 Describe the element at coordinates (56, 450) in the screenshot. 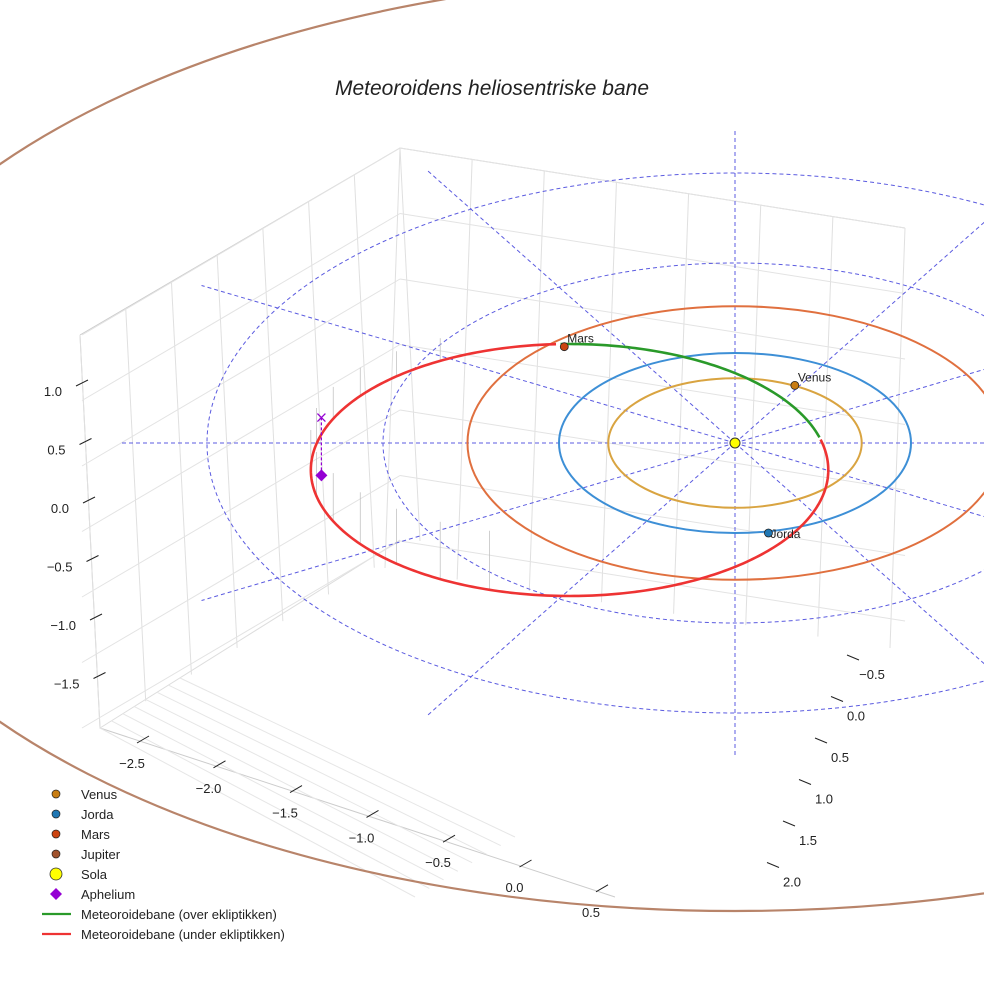

I see `z-tick-label: 0.5` at that location.